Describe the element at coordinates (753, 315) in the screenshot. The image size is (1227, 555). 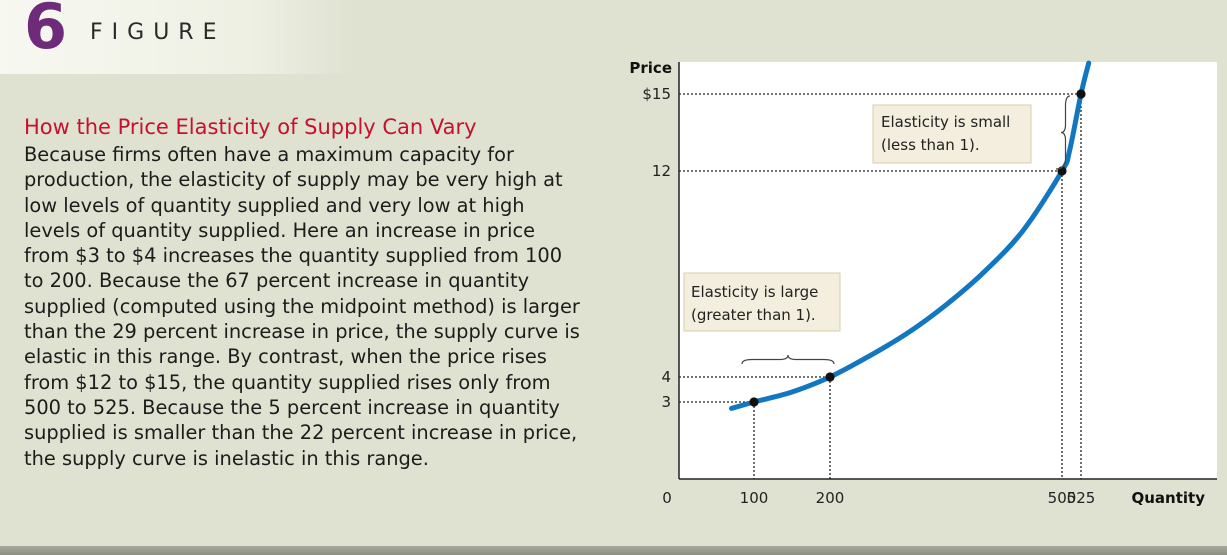
I see `annotation-large-line-2: (greater than 1).` at that location.